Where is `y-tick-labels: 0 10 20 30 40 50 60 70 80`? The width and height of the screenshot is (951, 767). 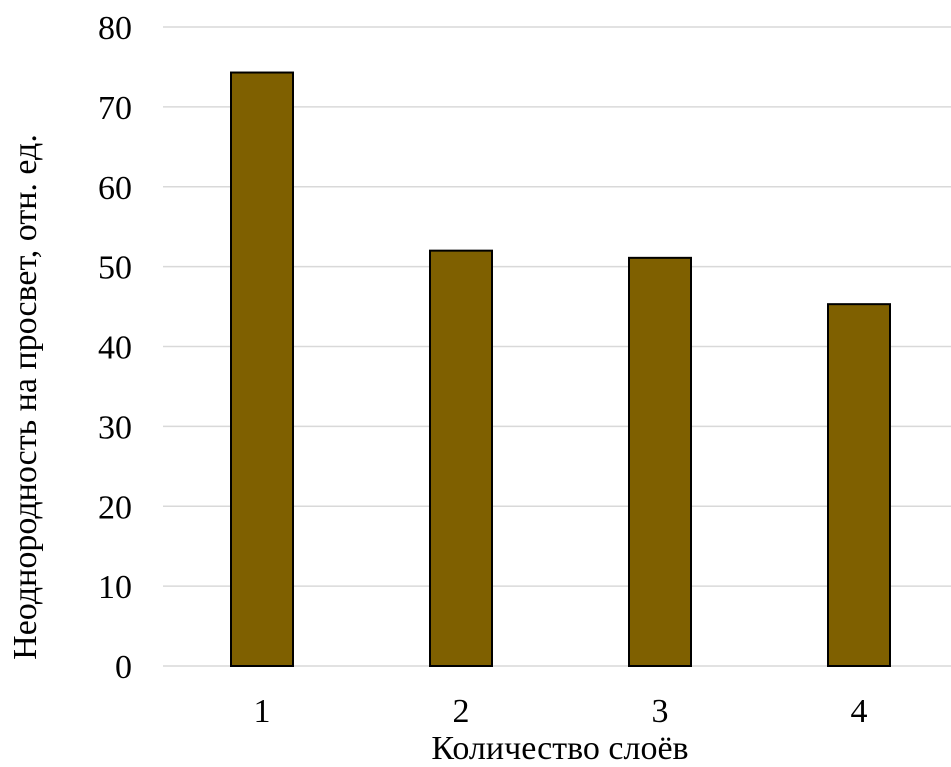
y-tick-labels: 0 10 20 30 40 50 60 70 80 is located at coordinates (115, 348).